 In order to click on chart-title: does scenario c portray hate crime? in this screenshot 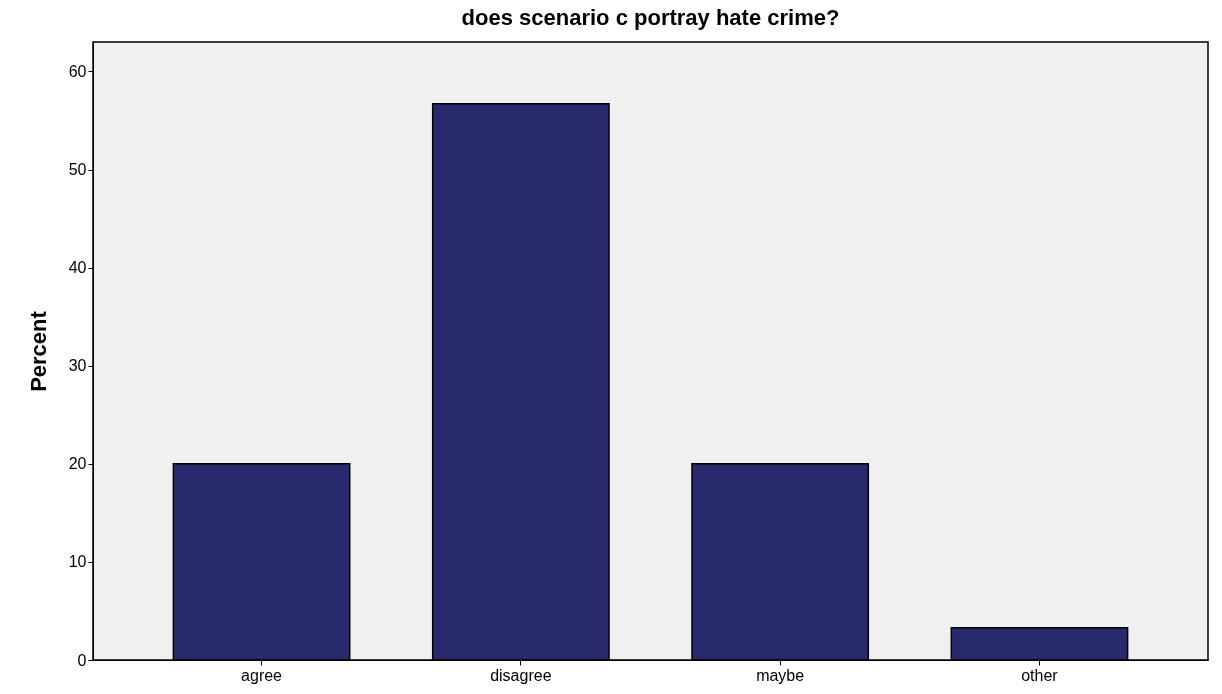, I will do `click(650, 17)`.